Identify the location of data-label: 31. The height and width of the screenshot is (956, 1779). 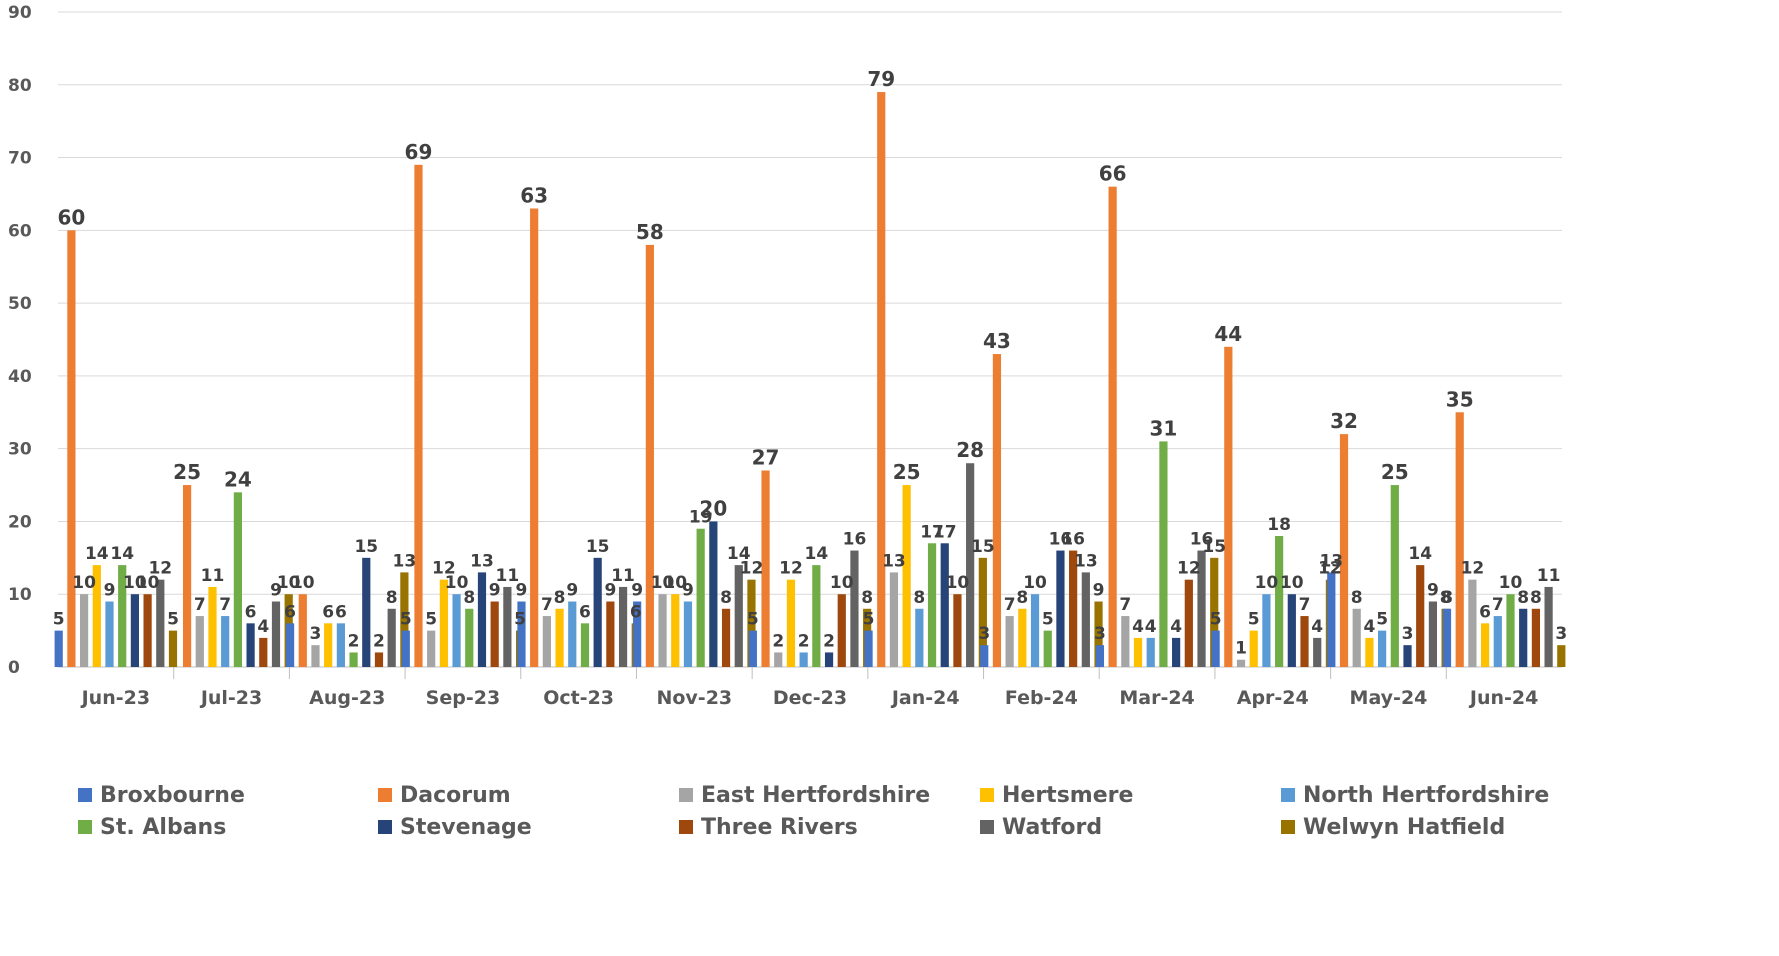
(1164, 428).